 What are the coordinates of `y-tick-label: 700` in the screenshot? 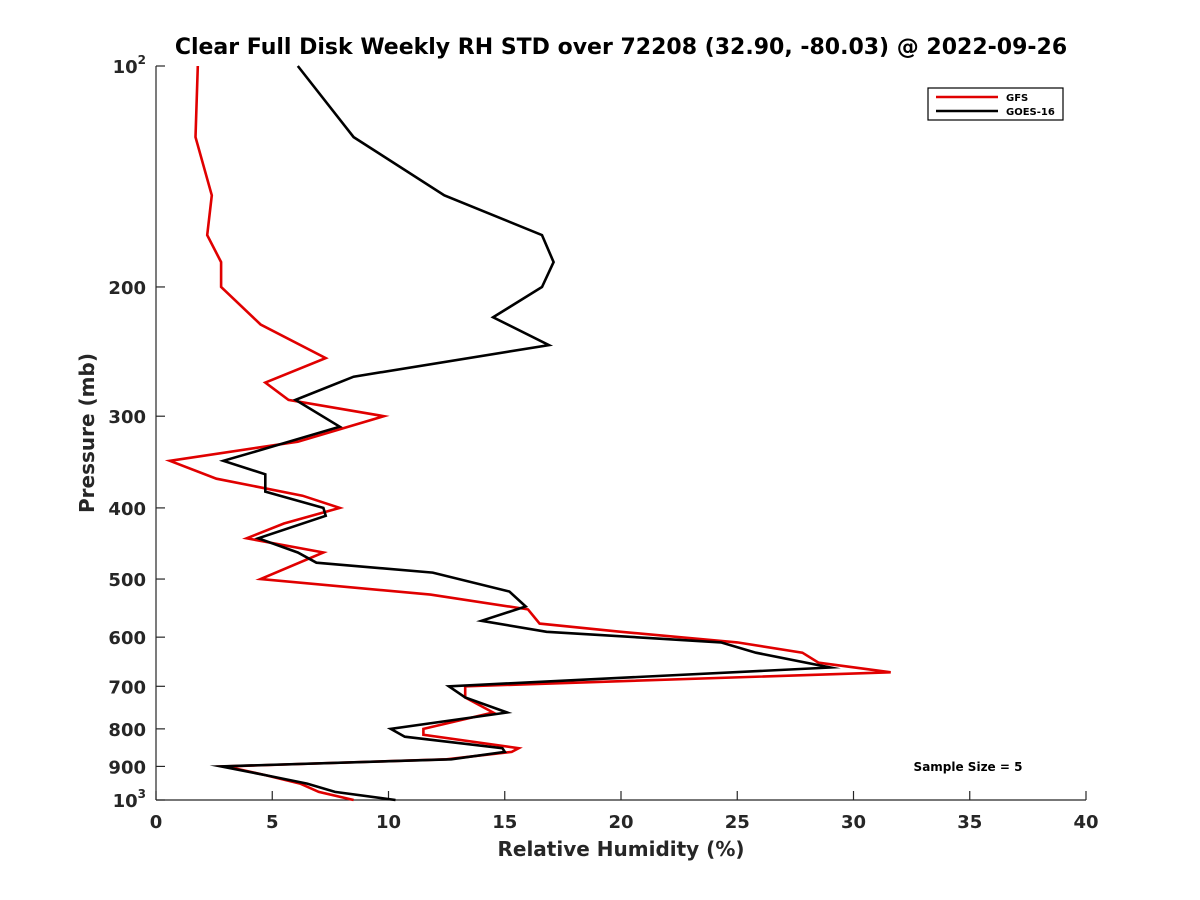 It's located at (127, 687).